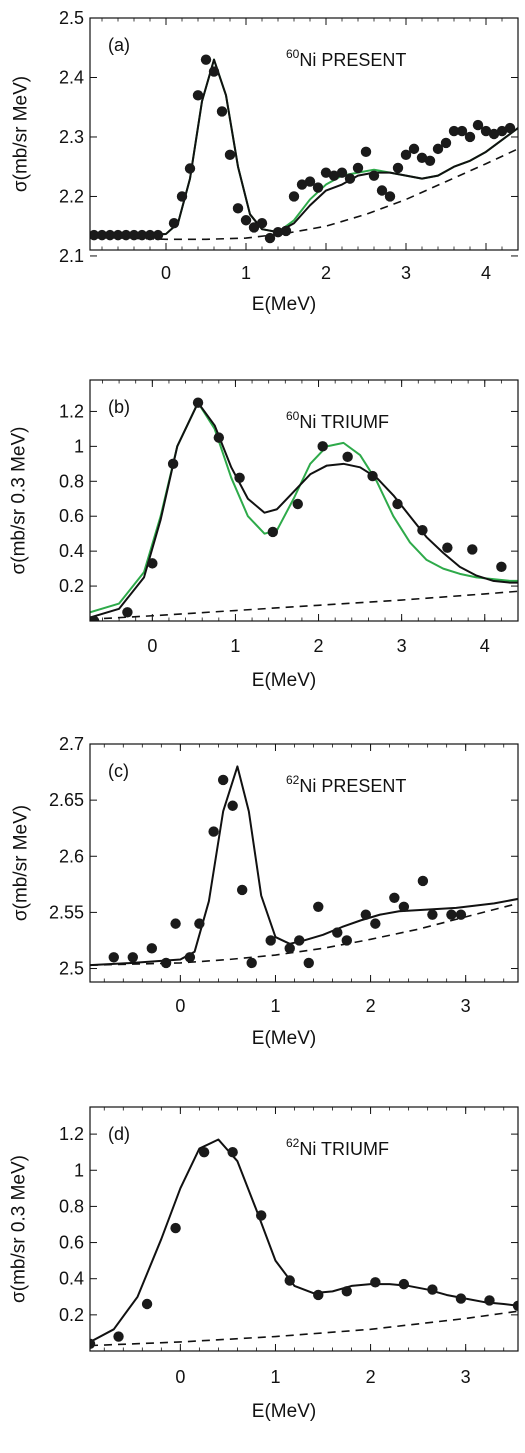 This screenshot has height=1453, width=525. What do you see at coordinates (79, 1170) in the screenshot?
I see `y-tick-label: 1` at bounding box center [79, 1170].